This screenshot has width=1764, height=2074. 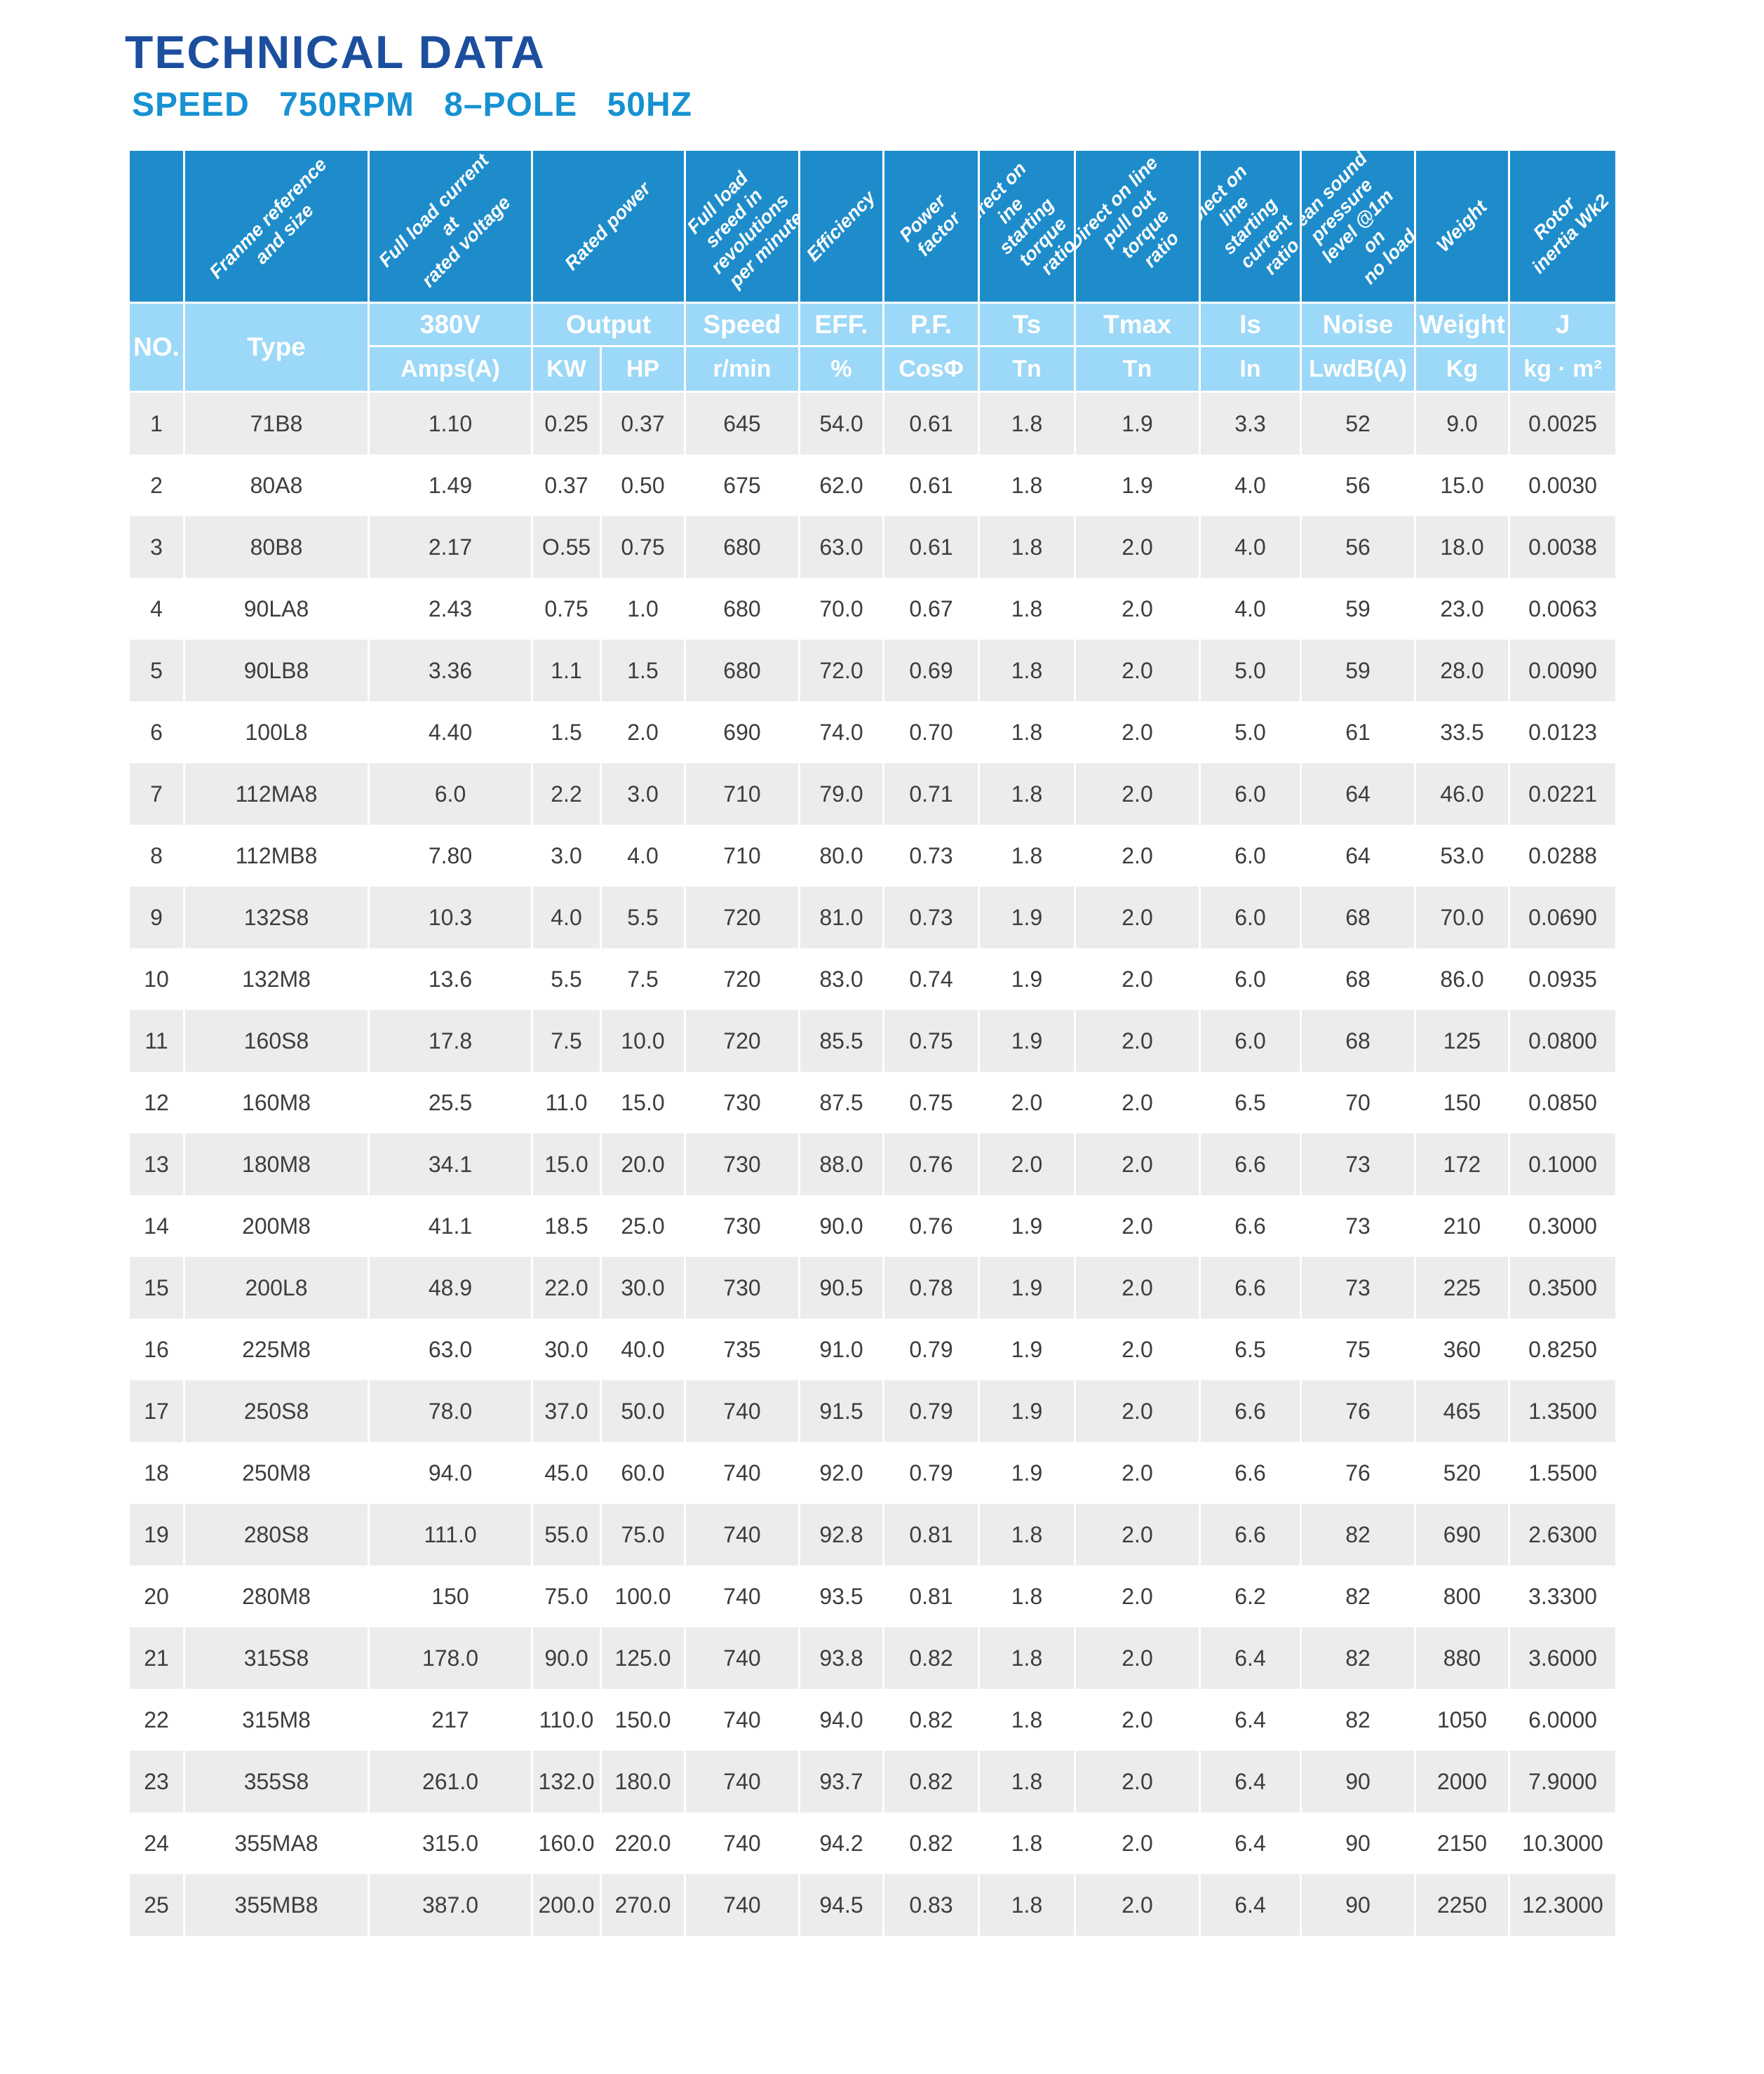 What do you see at coordinates (567, 1843) in the screenshot?
I see `table-cell: 160.0` at bounding box center [567, 1843].